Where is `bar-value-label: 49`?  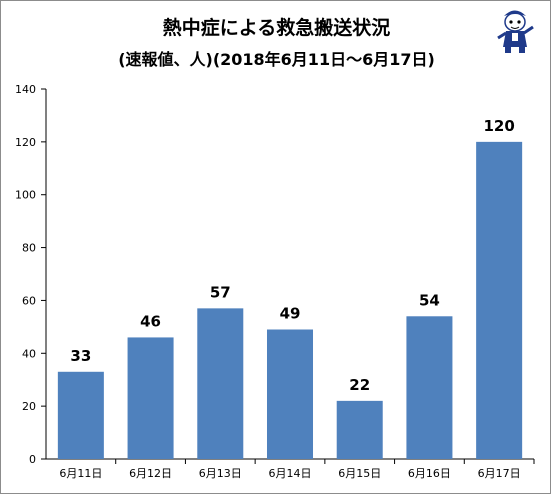 bar-value-label: 49 is located at coordinates (290, 314).